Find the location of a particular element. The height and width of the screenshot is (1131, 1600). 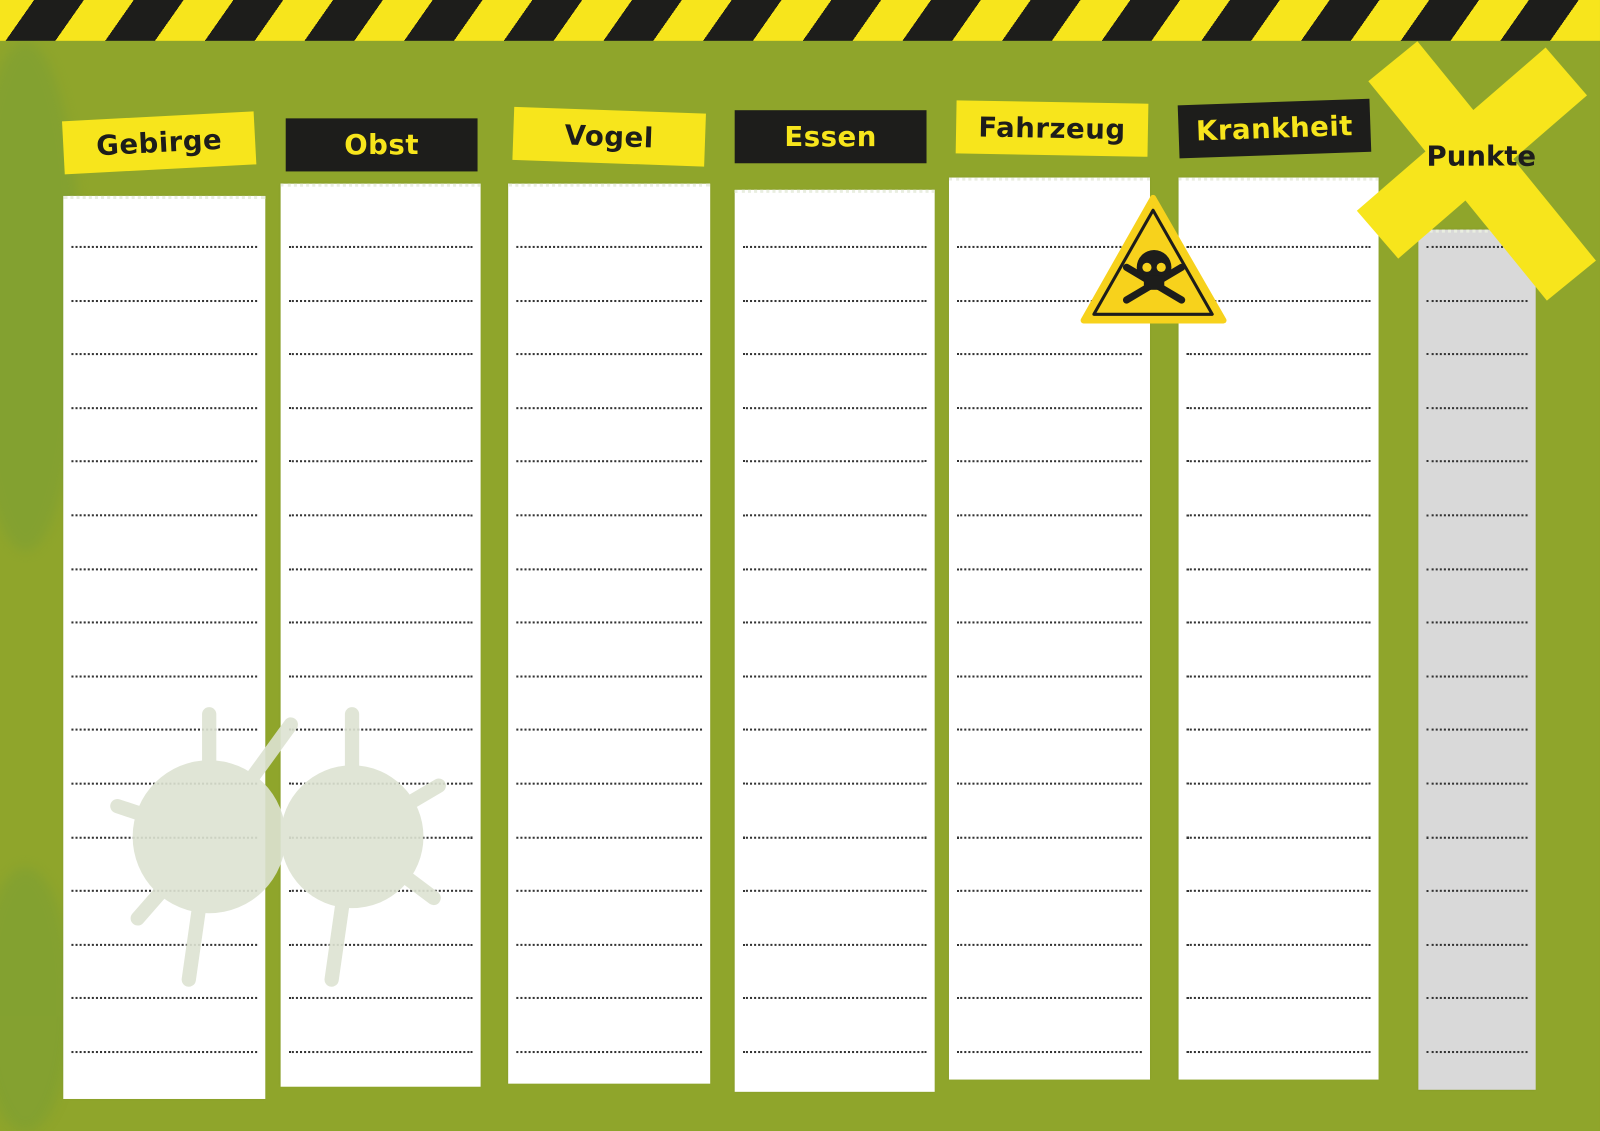

x-mark-icon is located at coordinates (1476, 171).